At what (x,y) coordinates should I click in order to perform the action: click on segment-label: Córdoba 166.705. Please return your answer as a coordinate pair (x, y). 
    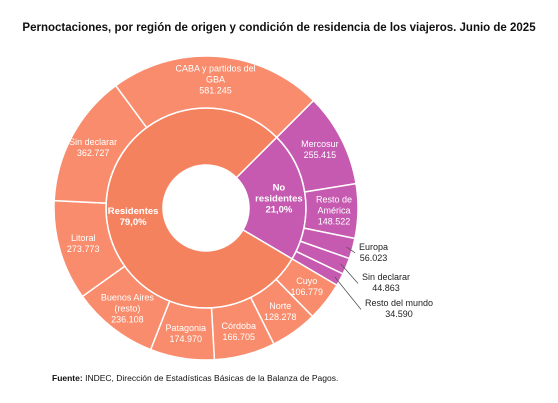
    Looking at the image, I should click on (239, 332).